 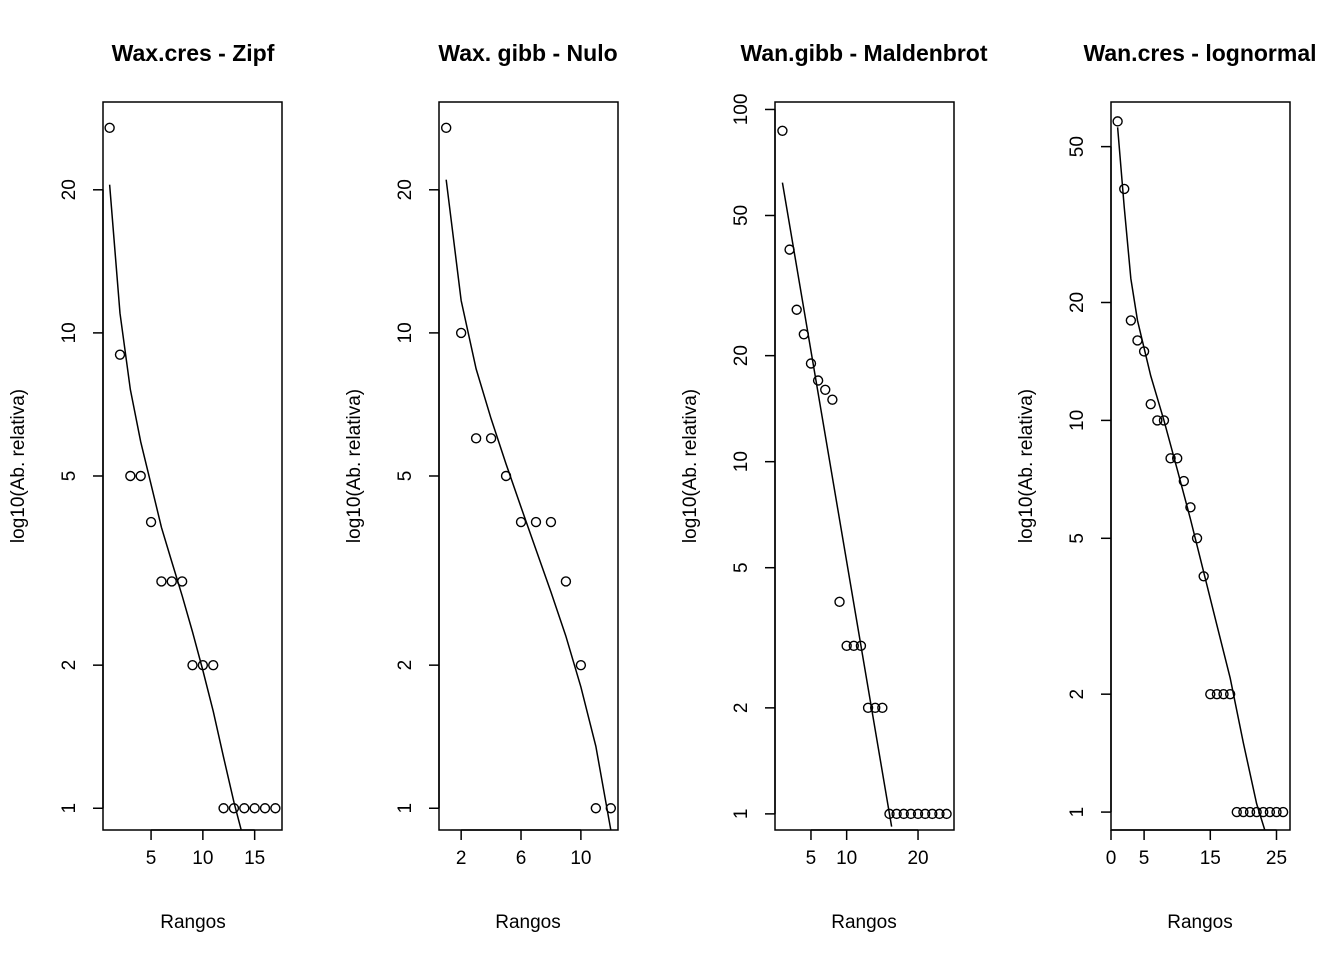 I want to click on x-tick-label: 25, so click(x=1276, y=858).